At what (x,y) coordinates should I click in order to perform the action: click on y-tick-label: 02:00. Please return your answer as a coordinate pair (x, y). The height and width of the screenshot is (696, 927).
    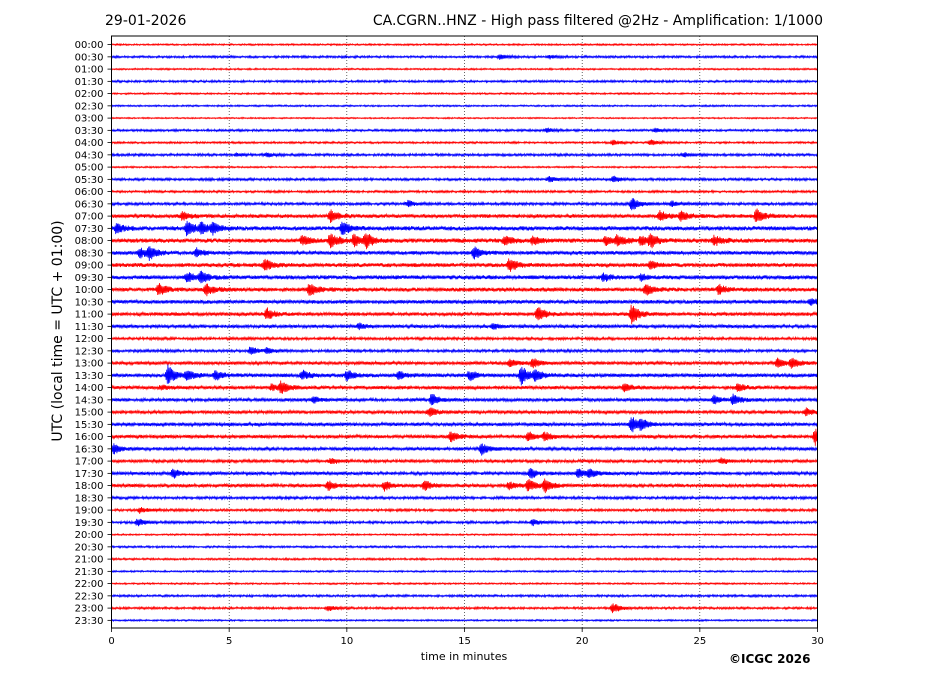
    Looking at the image, I should click on (89, 94).